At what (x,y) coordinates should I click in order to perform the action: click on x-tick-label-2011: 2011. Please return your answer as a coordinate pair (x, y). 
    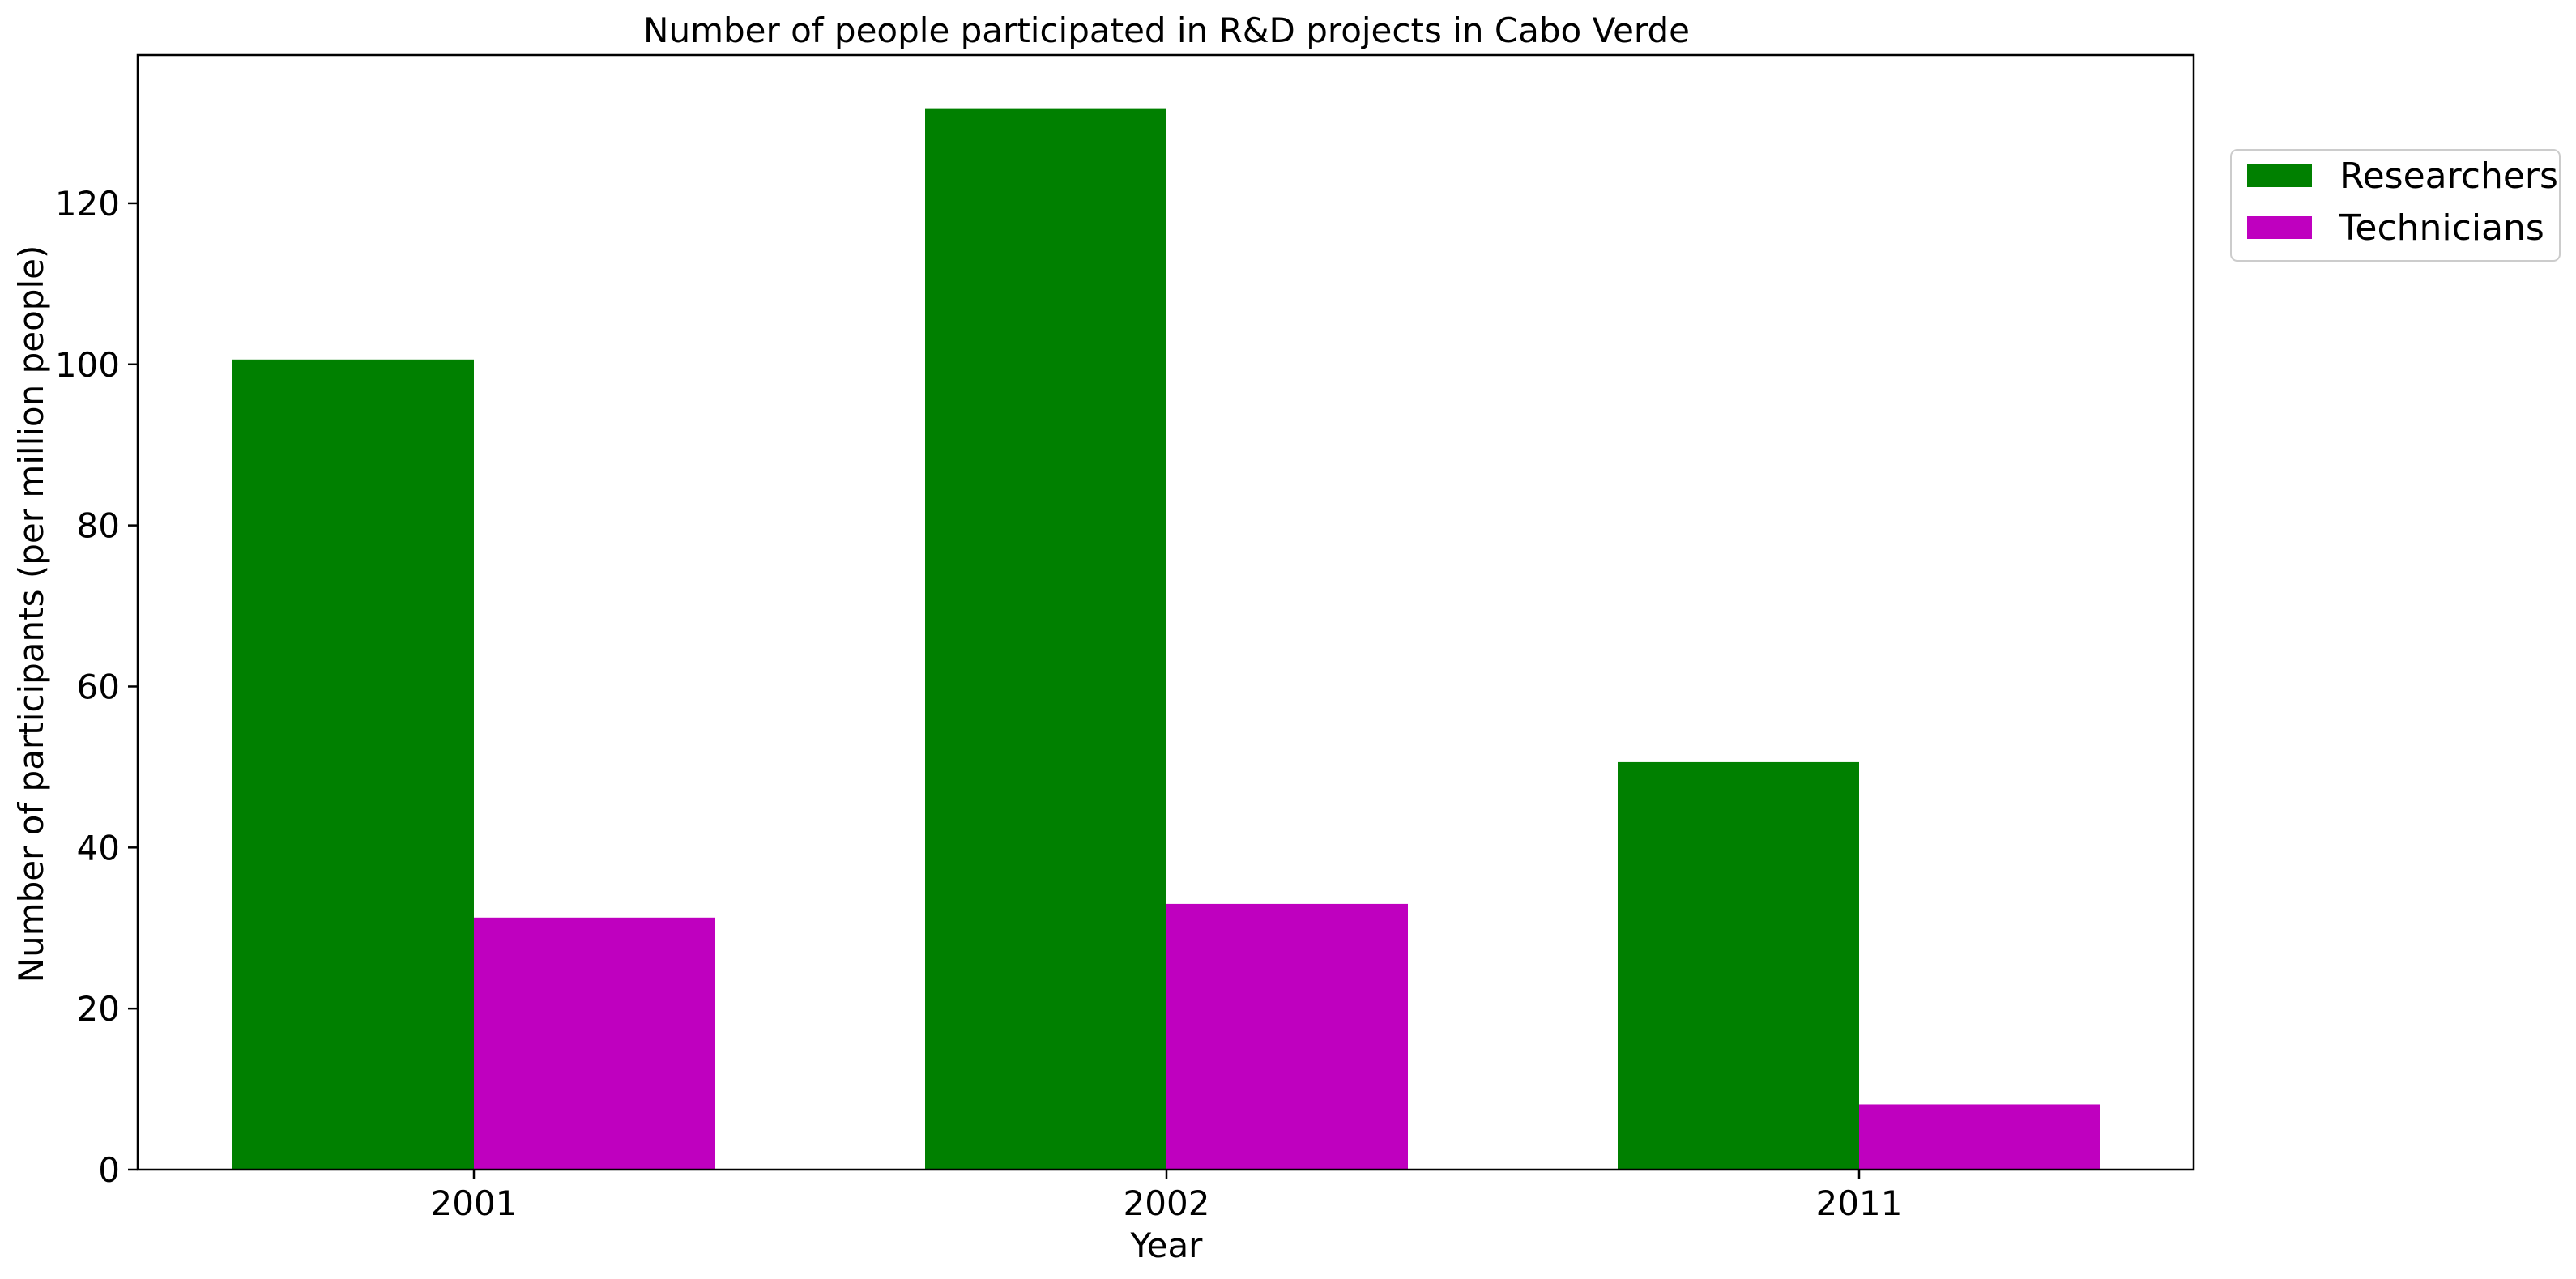
    Looking at the image, I should click on (1859, 1203).